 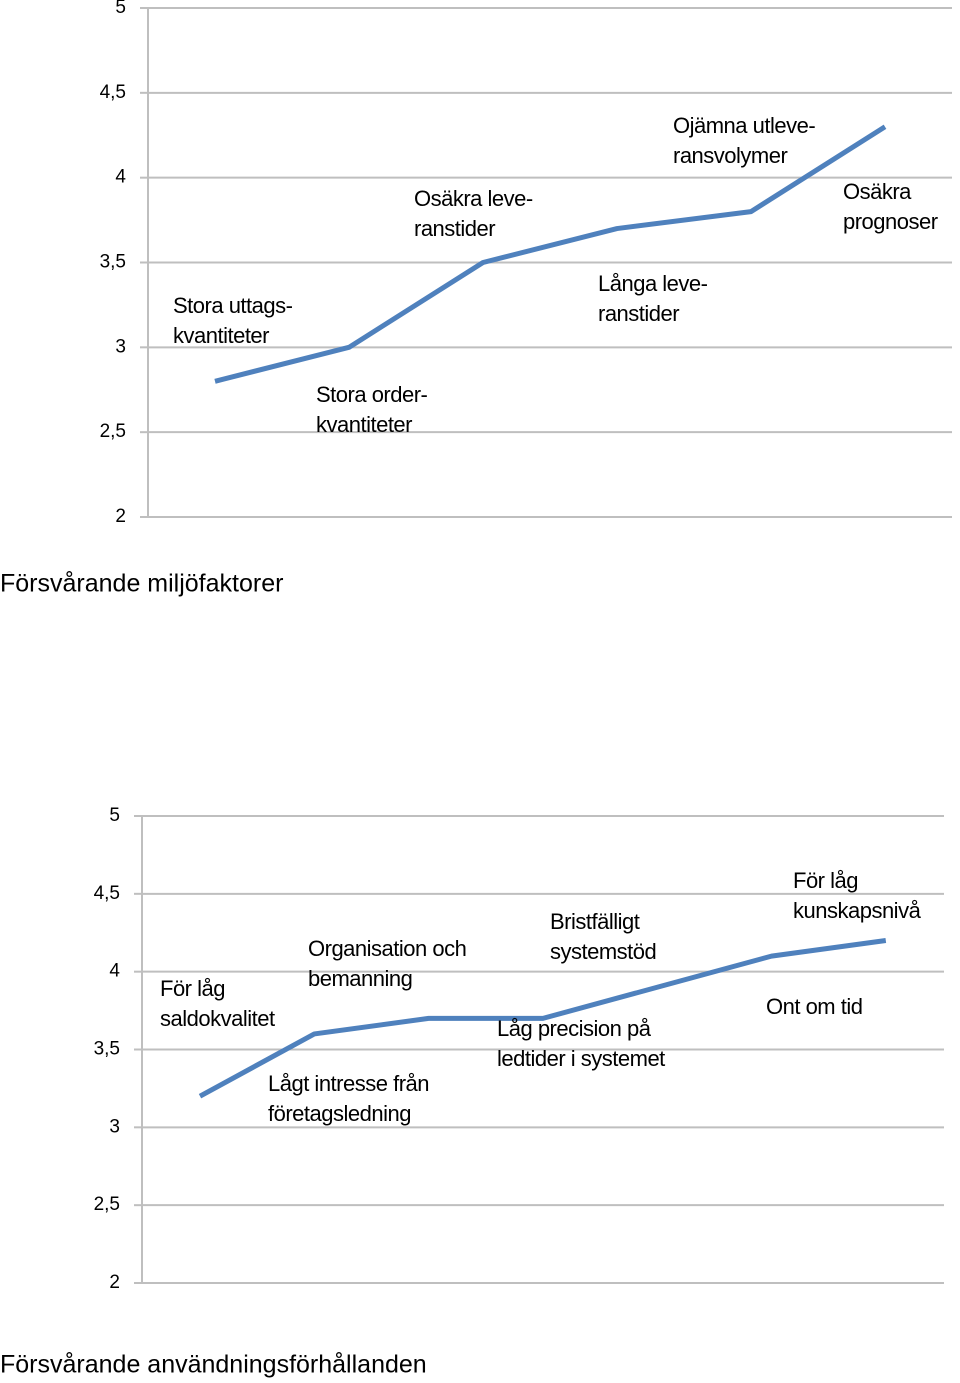 What do you see at coordinates (890, 221) in the screenshot?
I see `point-label: prognoser` at bounding box center [890, 221].